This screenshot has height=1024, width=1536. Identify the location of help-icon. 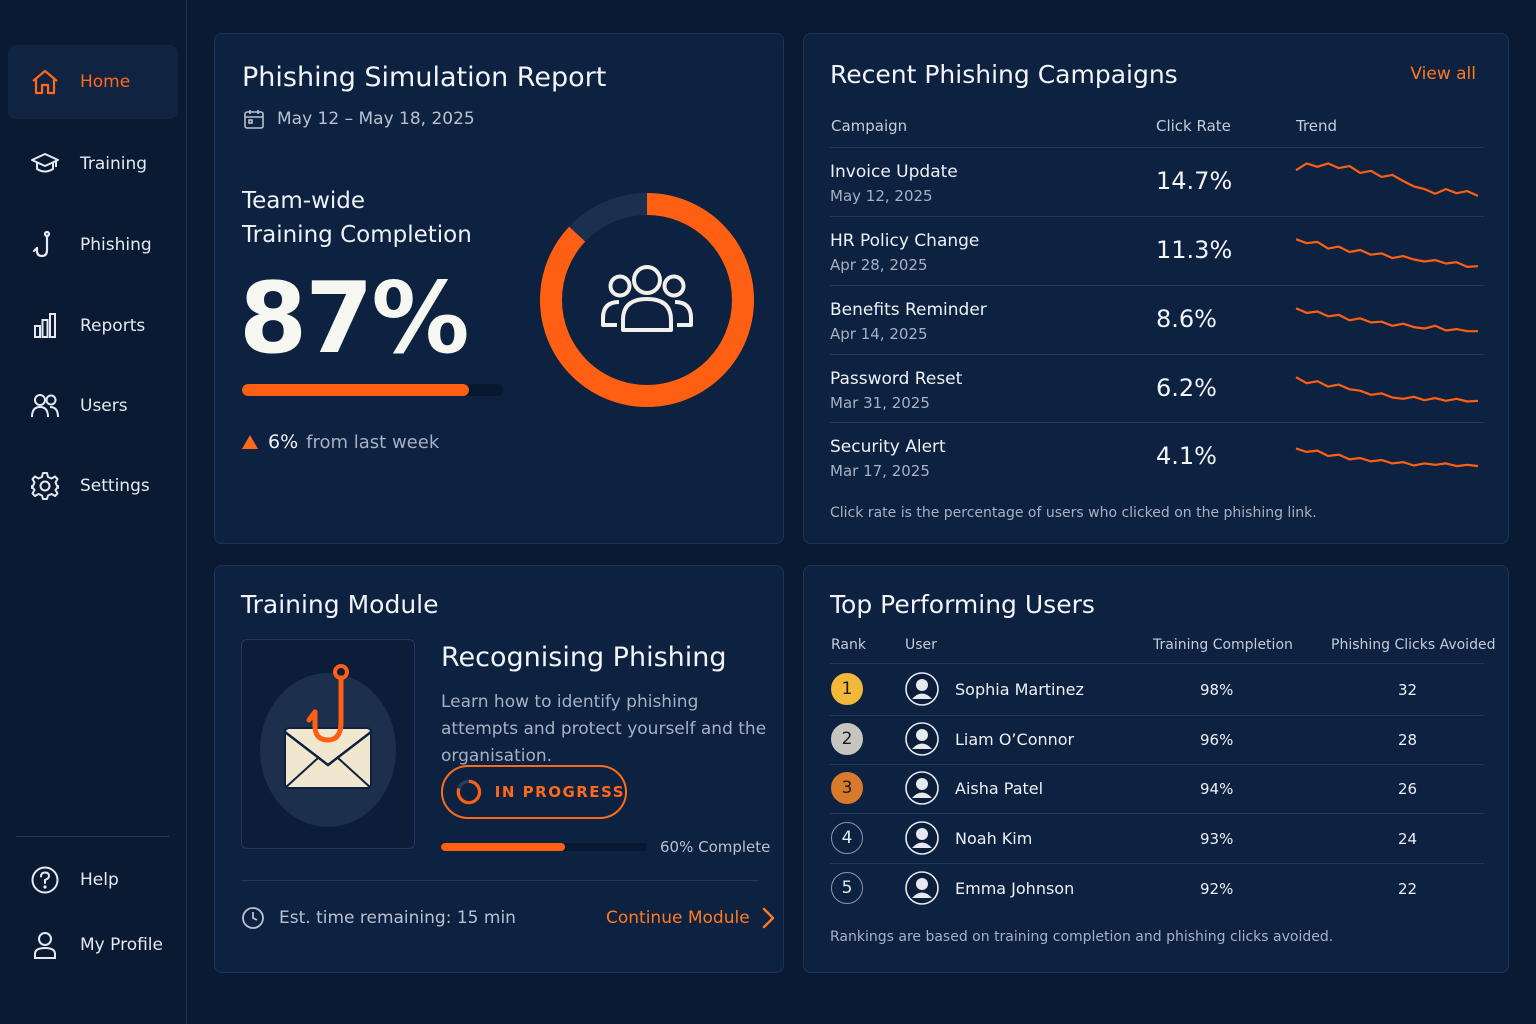
(45, 880).